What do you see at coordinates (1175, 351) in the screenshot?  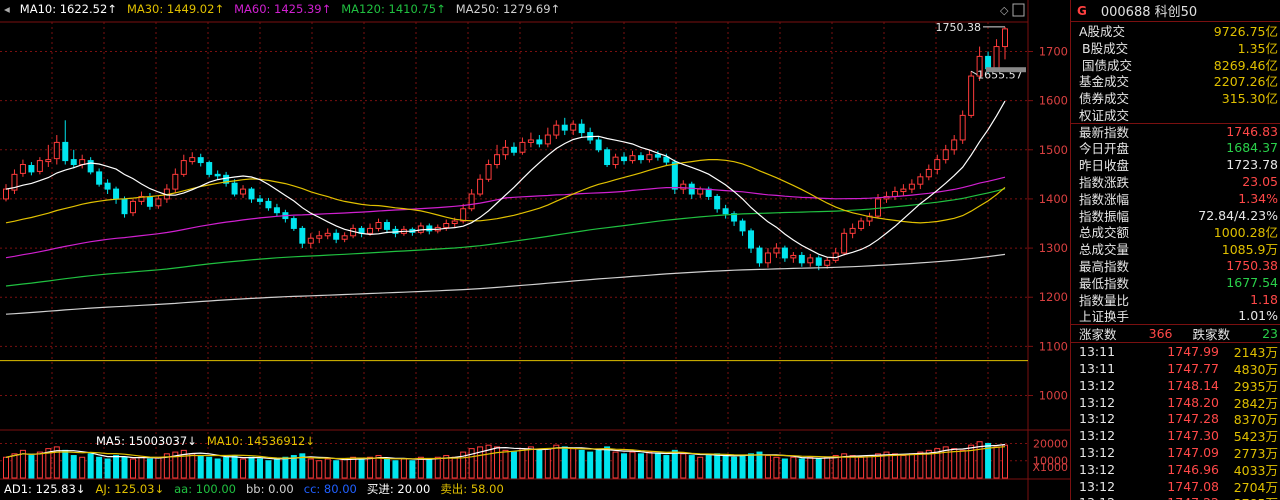 I see `tick-row: 13:11 1747.99 2143万` at bounding box center [1175, 351].